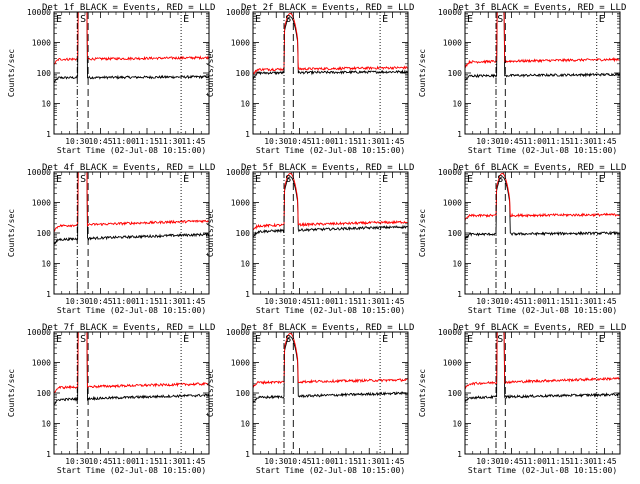  Describe the element at coordinates (539, 168) in the screenshot. I see `panel-title: Det 6f BLACK = Events, RED = LLD` at that location.